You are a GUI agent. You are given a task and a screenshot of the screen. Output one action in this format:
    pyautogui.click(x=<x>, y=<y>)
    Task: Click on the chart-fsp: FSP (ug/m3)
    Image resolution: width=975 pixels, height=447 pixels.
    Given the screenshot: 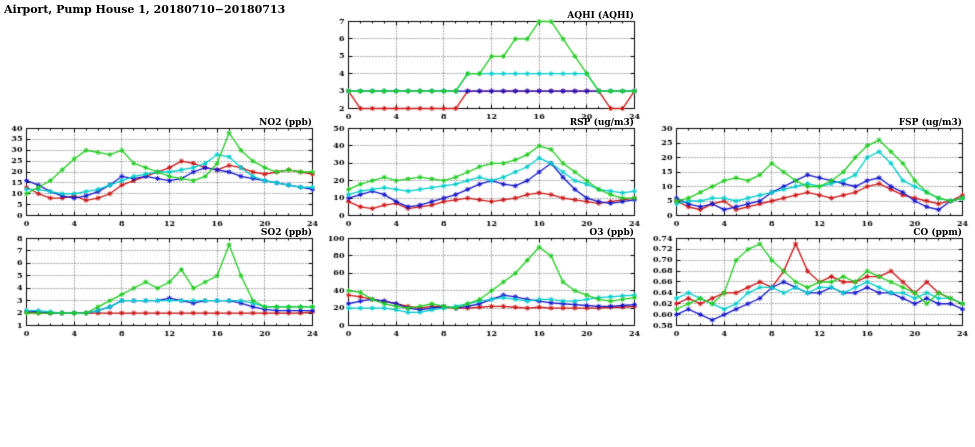 What is the action you would take?
    pyautogui.click(x=811, y=177)
    